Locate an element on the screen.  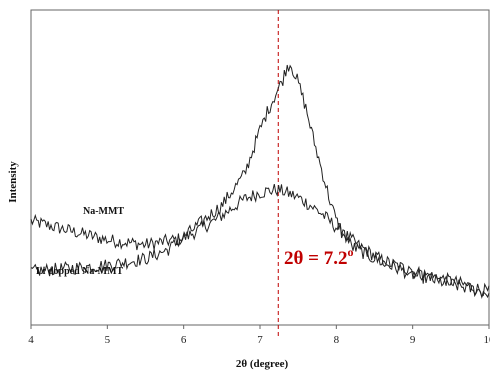
peak-annotation-degree: o is located at coordinates (351, 252).